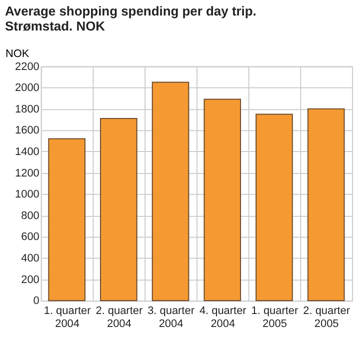 This screenshot has height=340, width=357. What do you see at coordinates (30, 216) in the screenshot?
I see `y-tick-label: 800` at bounding box center [30, 216].